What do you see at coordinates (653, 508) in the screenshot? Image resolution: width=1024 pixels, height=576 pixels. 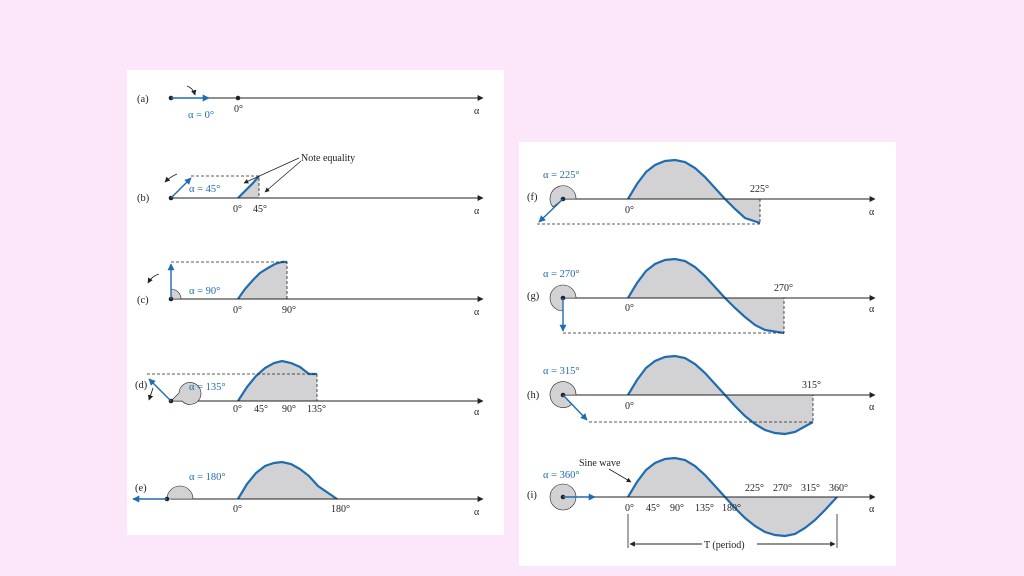 I see `subfigure-i-tick-45: 45°` at bounding box center [653, 508].